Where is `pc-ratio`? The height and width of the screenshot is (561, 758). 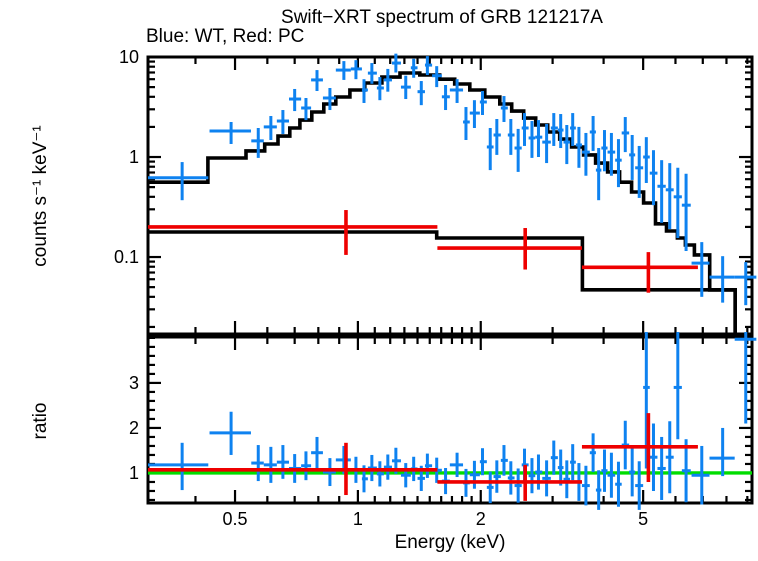 pc-ratio is located at coordinates (423, 457).